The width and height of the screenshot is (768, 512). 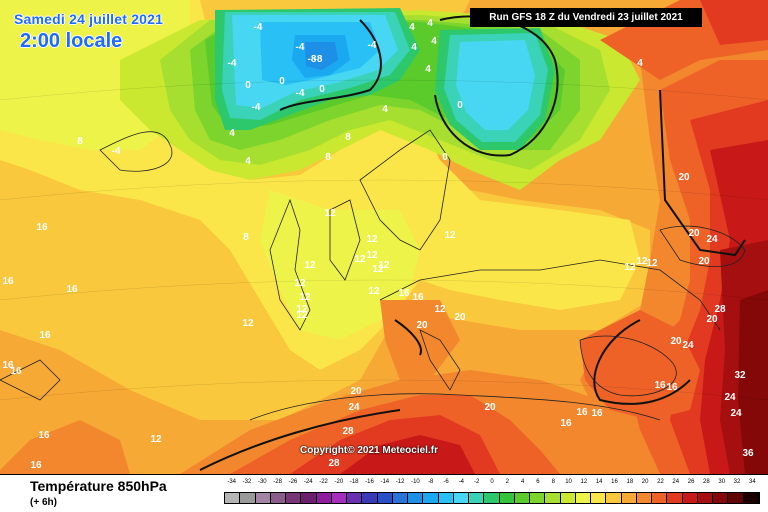 What do you see at coordinates (702, 173) in the screenshot?
I see `isotherm-20-east` at bounding box center [702, 173].